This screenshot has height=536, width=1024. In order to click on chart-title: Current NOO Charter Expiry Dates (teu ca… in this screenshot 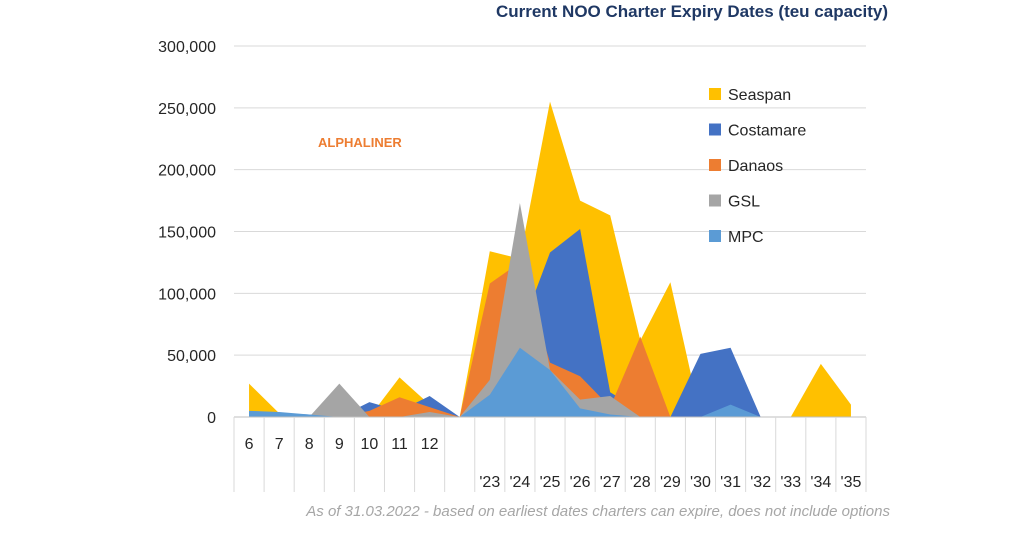, I will do `click(691, 11)`.